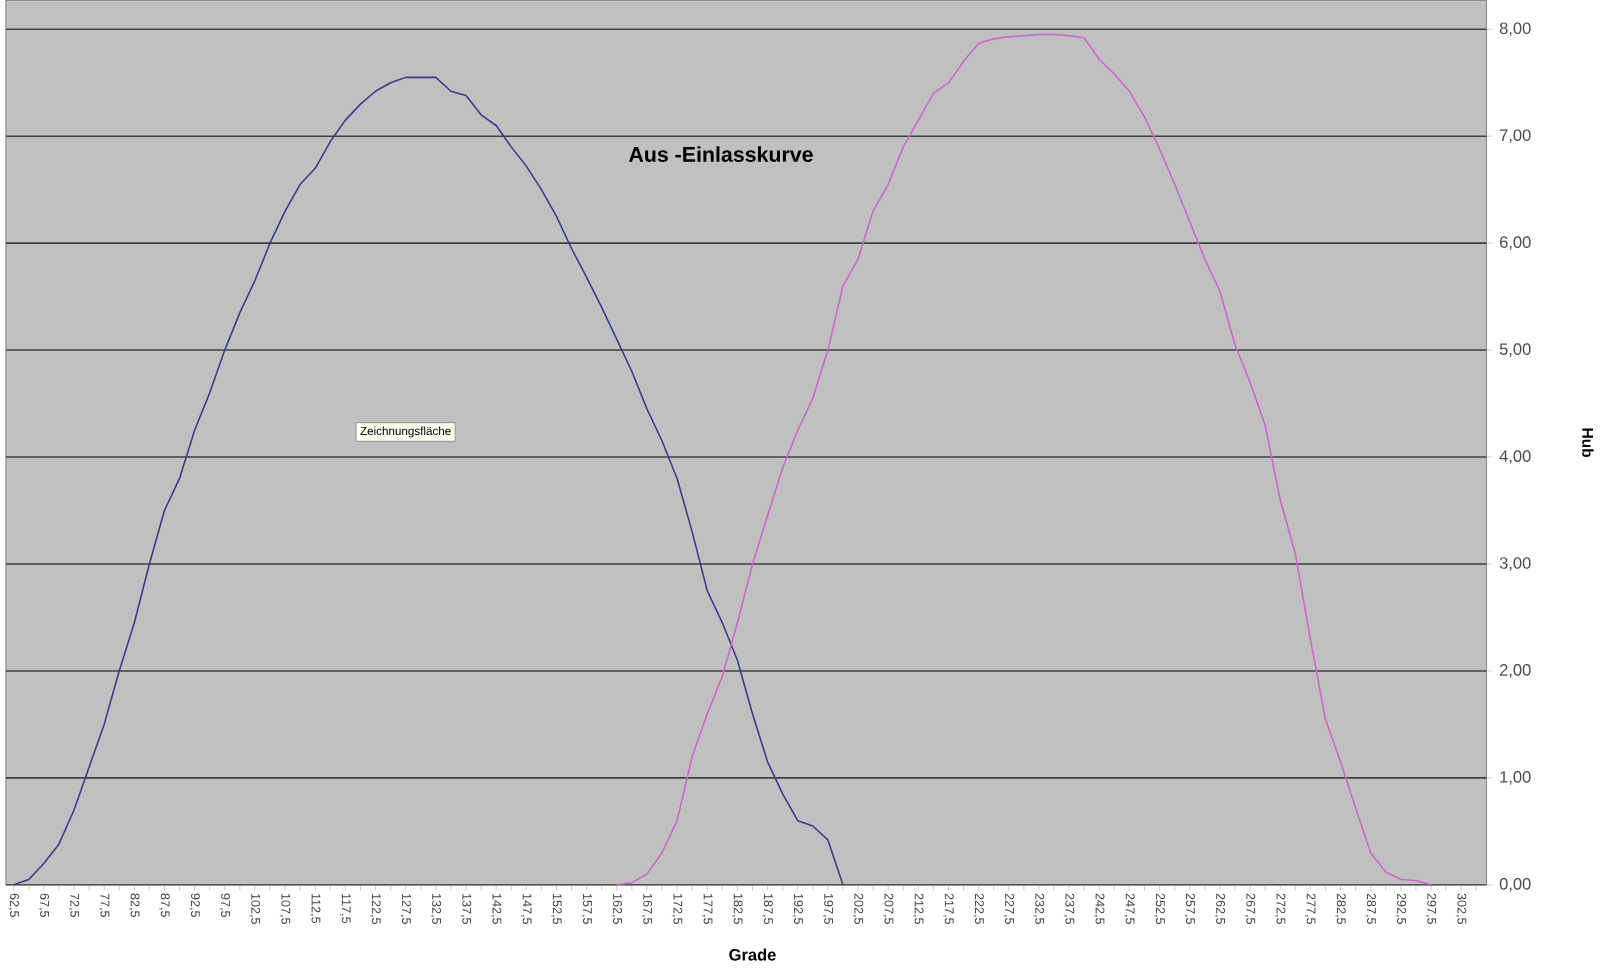 The height and width of the screenshot is (974, 1600). Describe the element at coordinates (1515, 29) in the screenshot. I see `y-tick-label: 8,00` at that location.